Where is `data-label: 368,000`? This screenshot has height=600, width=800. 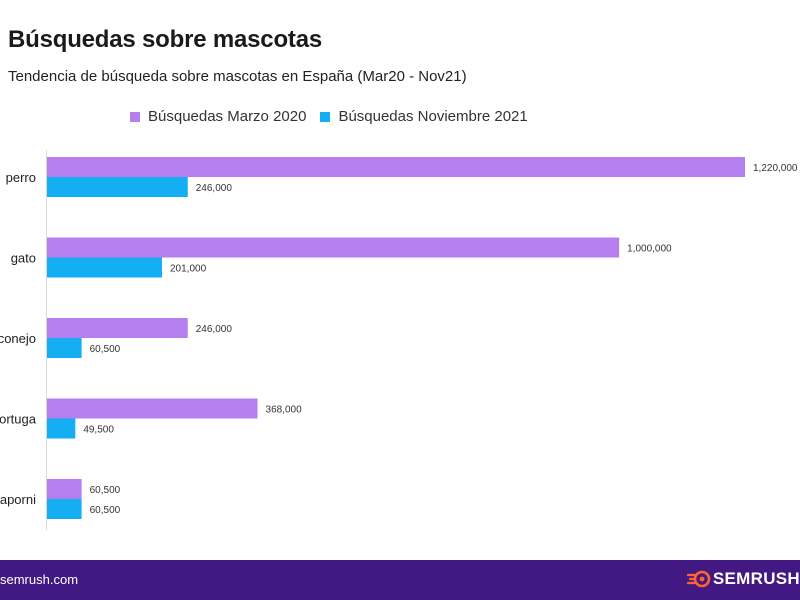
data-label: 368,000 is located at coordinates (284, 410).